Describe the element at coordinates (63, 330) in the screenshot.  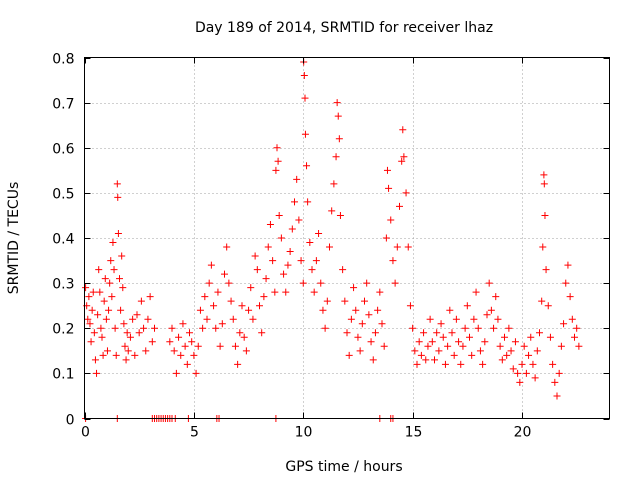
I see `y-tick-label: 0.2` at that location.